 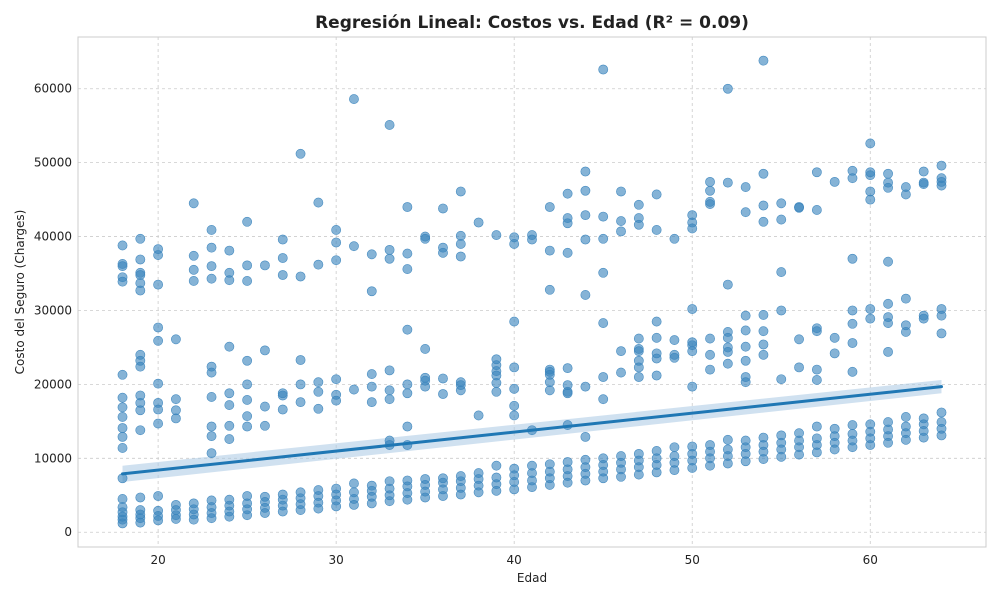 I want to click on y-tick-label: 60000, so click(x=53, y=89).